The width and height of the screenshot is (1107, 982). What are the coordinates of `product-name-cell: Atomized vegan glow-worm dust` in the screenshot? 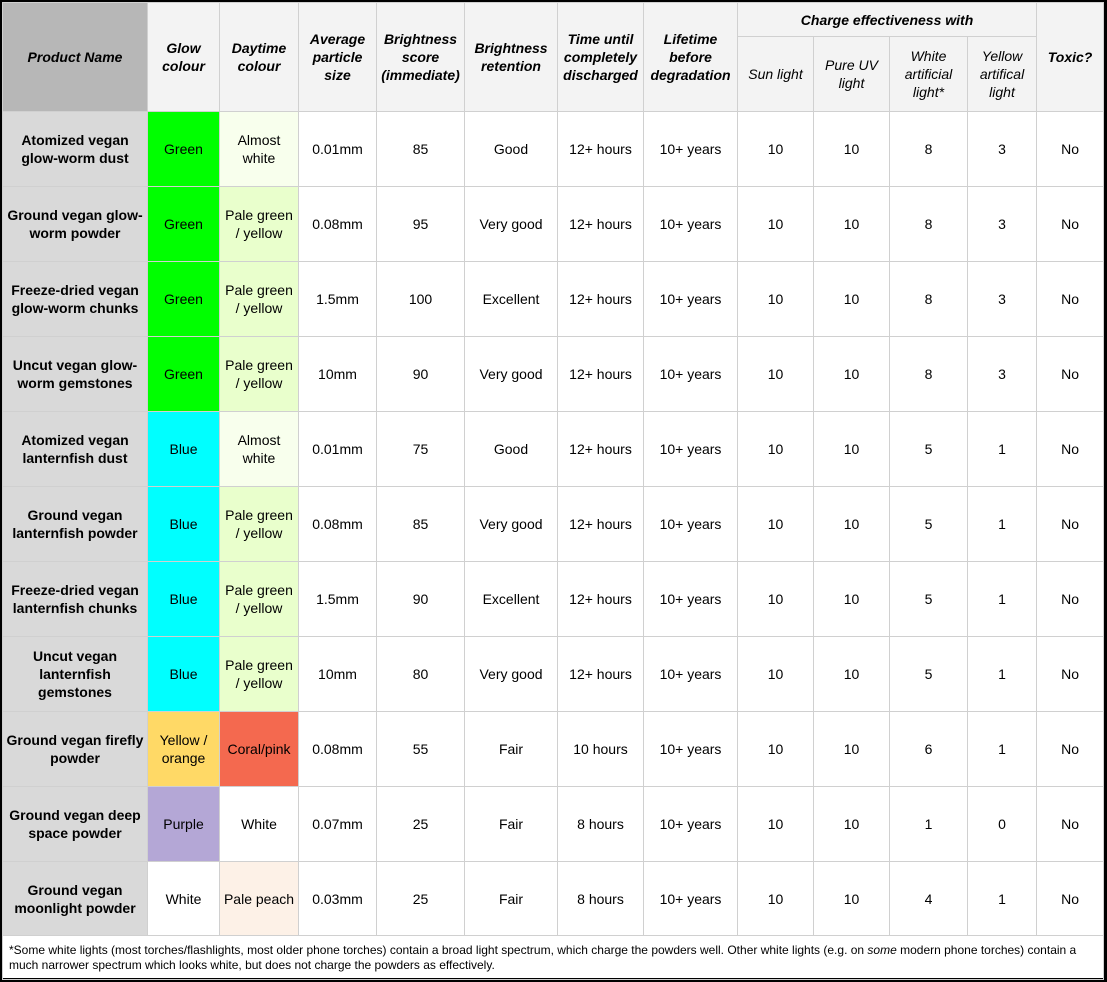 It's located at (75, 149).